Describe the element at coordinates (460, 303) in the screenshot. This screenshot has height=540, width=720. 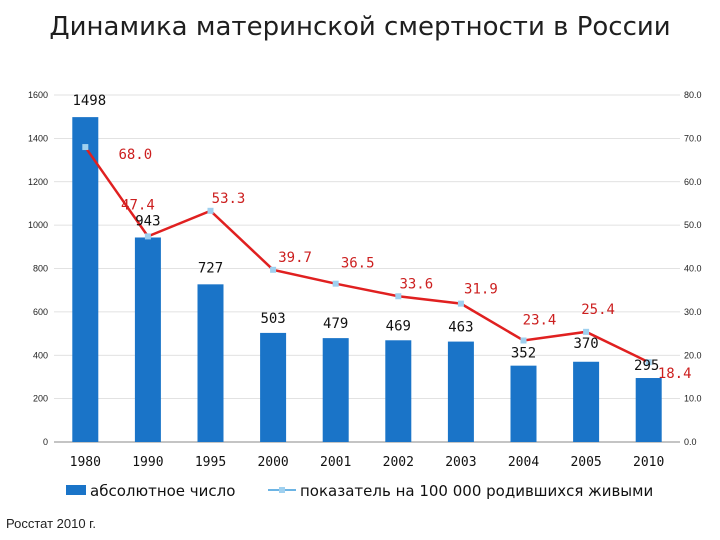
I see `rate-point-2003` at that location.